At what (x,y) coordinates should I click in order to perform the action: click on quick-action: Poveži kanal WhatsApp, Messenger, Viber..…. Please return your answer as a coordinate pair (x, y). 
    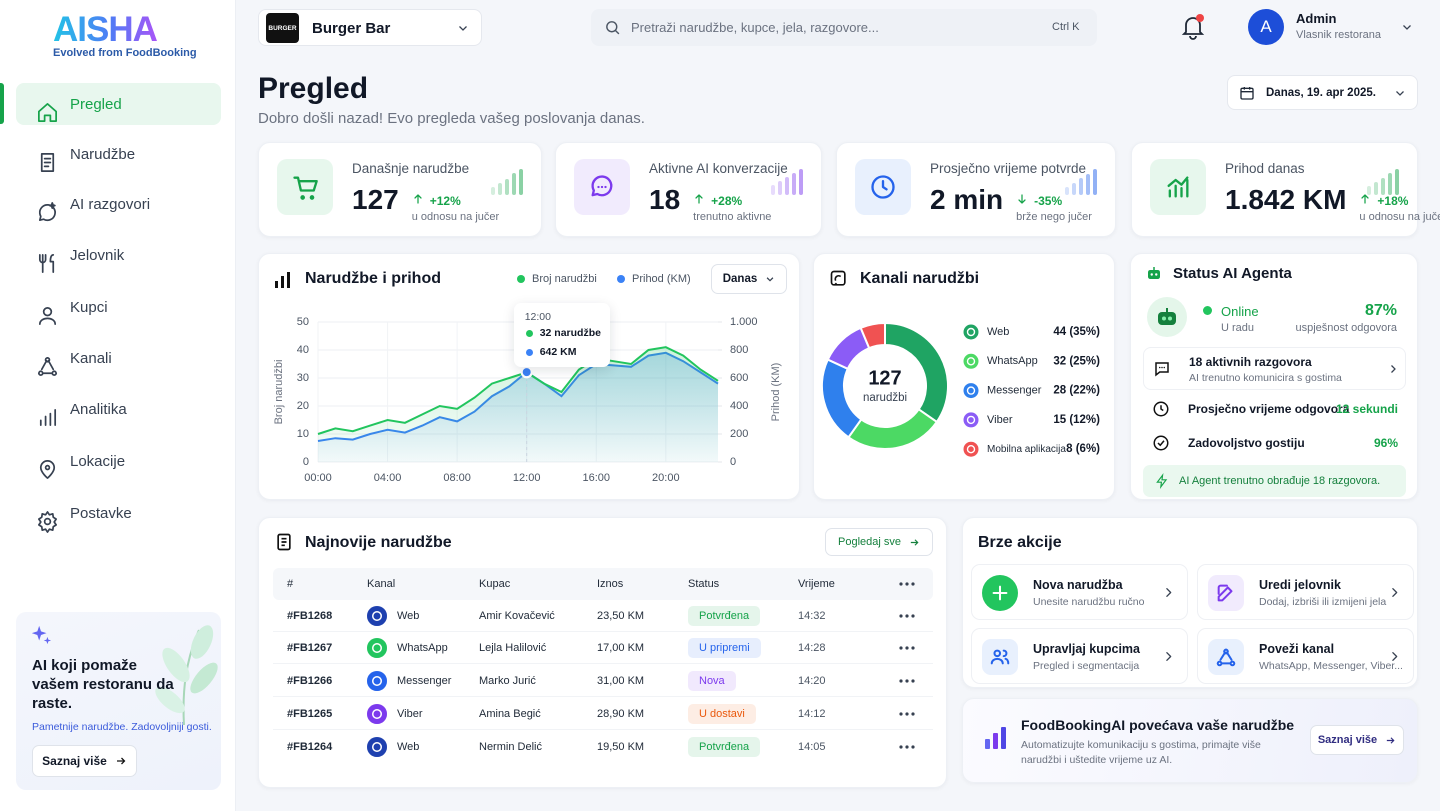
    Looking at the image, I should click on (1305, 656).